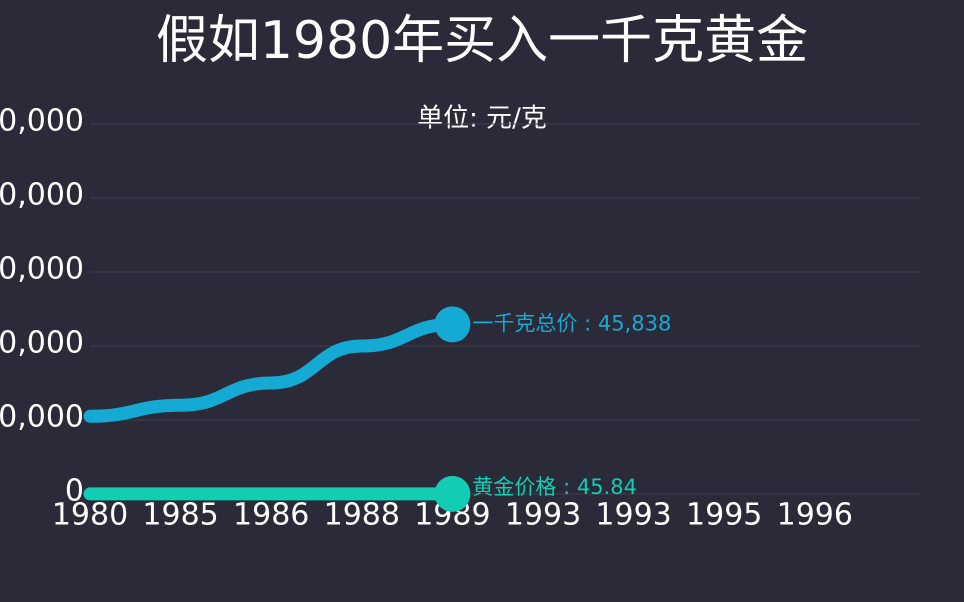  I want to click on series-name: 一千克总价, so click(524, 323).